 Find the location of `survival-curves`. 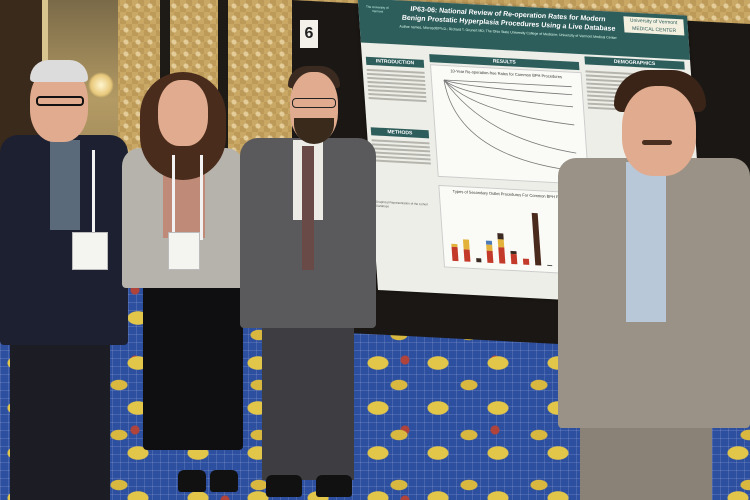

survival-curves is located at coordinates (510, 125).